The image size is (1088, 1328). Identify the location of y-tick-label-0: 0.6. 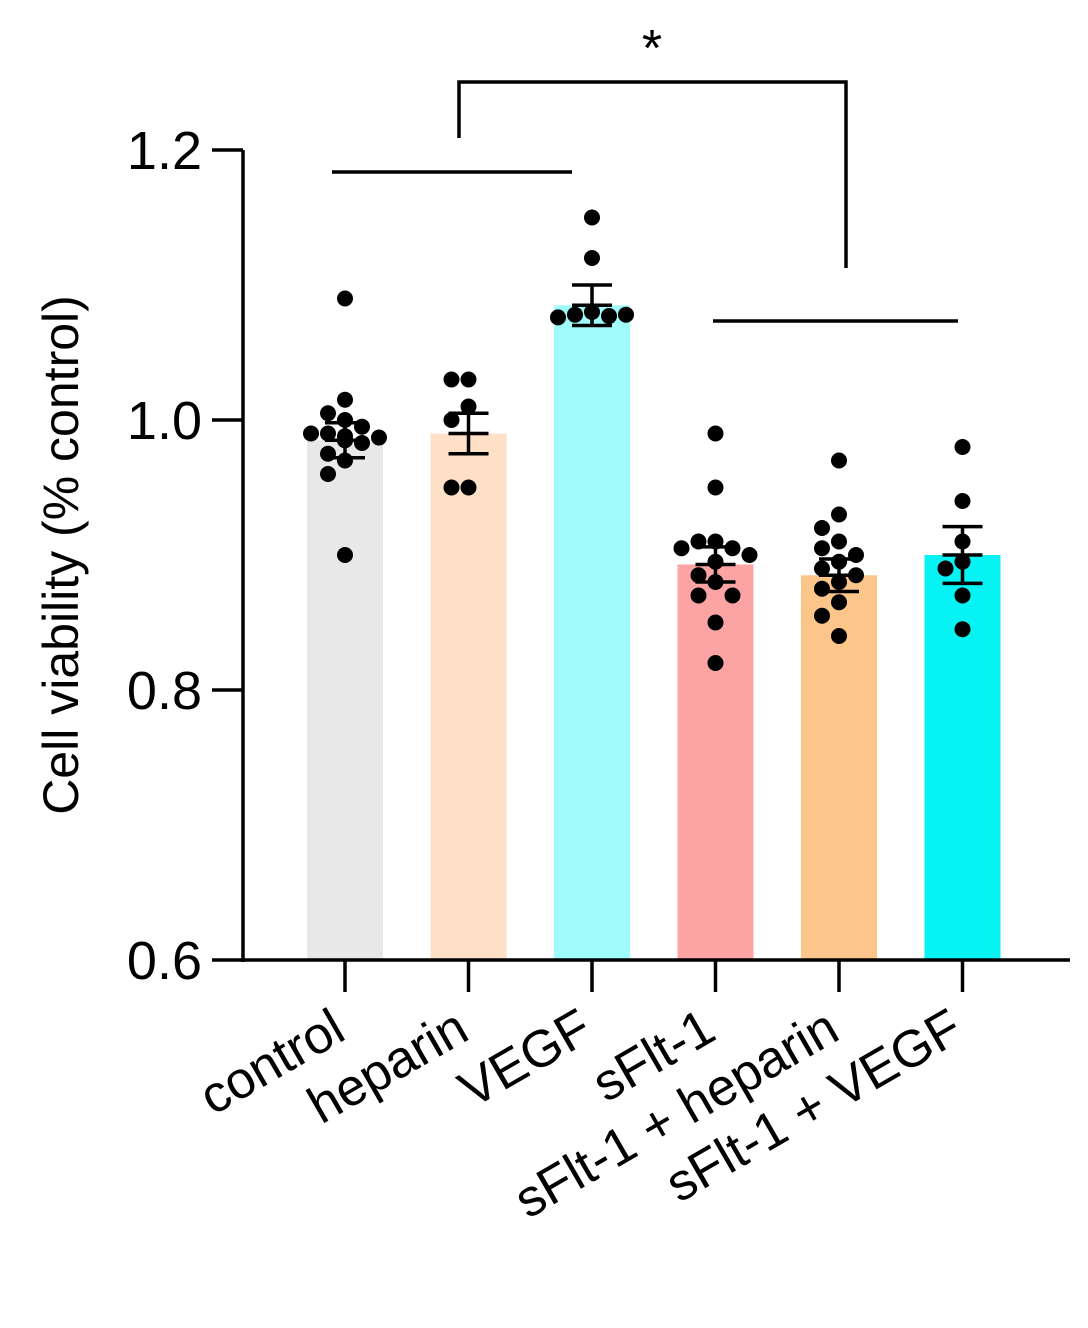
(164, 961).